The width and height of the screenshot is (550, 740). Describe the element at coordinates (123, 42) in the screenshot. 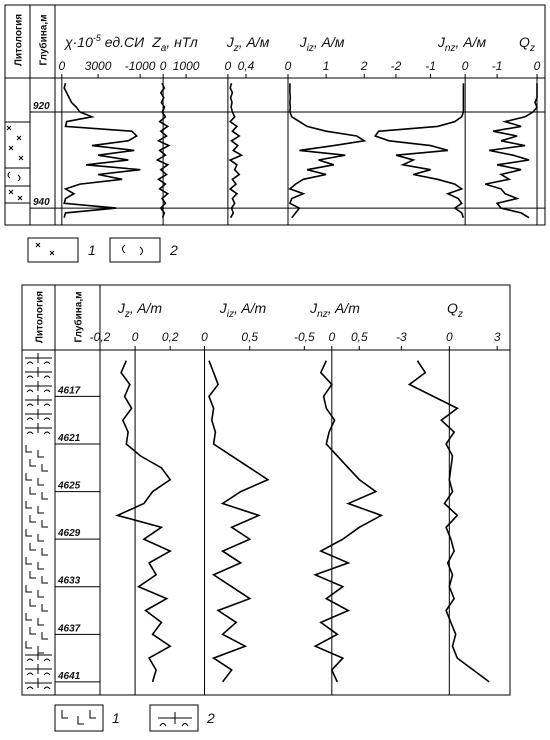

I see `title-unit: ед.СИ` at that location.